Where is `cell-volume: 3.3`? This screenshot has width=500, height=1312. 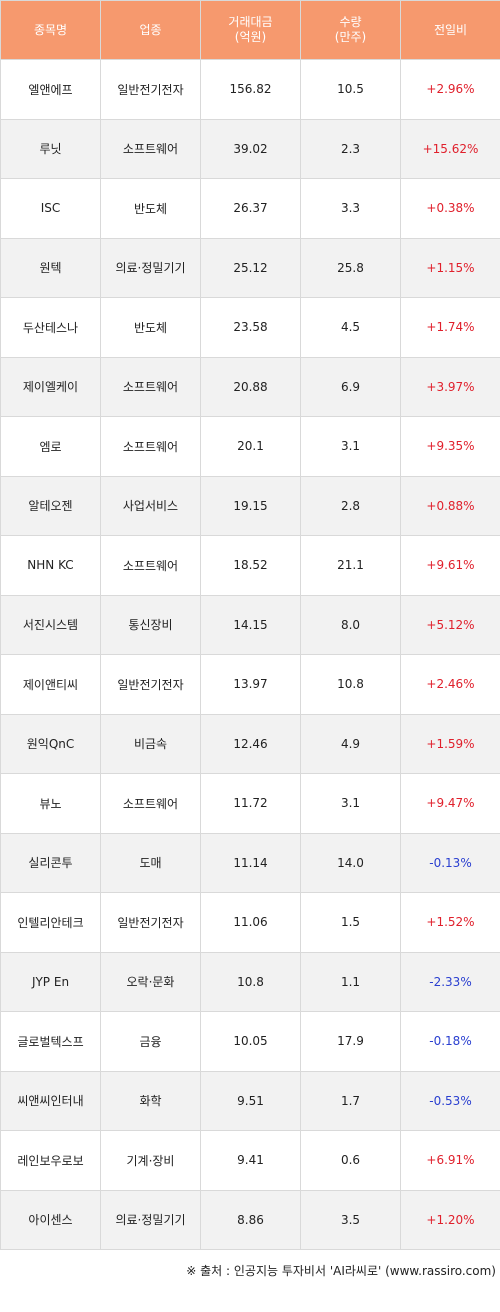
cell-volume: 3.3 is located at coordinates (350, 208).